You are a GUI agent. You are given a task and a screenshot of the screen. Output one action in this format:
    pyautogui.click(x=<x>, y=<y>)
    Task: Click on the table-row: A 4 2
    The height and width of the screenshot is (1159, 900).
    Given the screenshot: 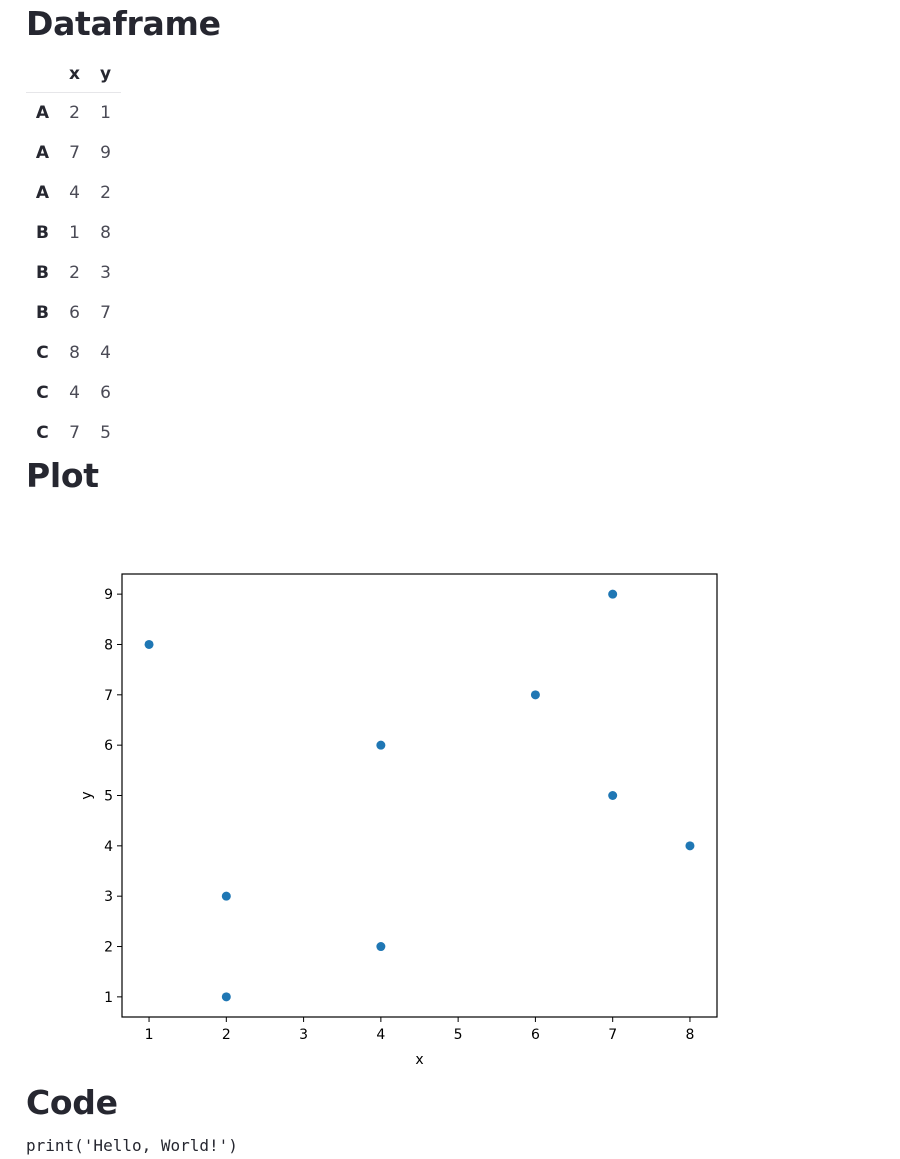 What is the action you would take?
    pyautogui.click(x=73, y=193)
    